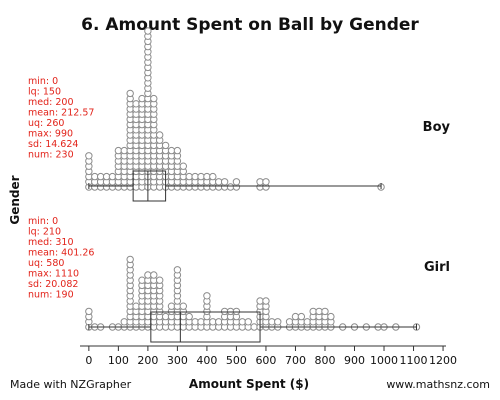 This screenshot has height=400, width=500. What do you see at coordinates (50, 134) in the screenshot?
I see `summary-stat: max: 990` at bounding box center [50, 134].